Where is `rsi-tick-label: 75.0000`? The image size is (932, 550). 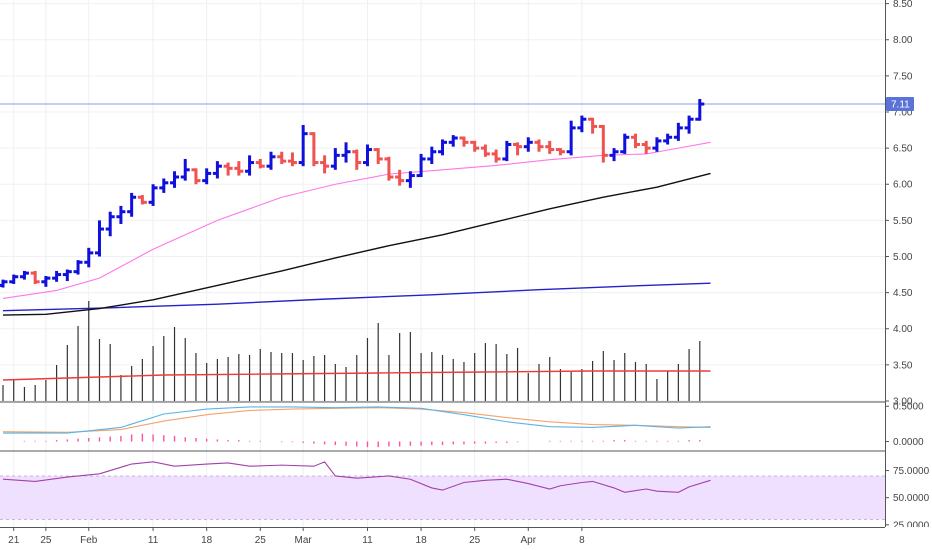
rsi-tick-label: 75.0000 is located at coordinates (911, 471).